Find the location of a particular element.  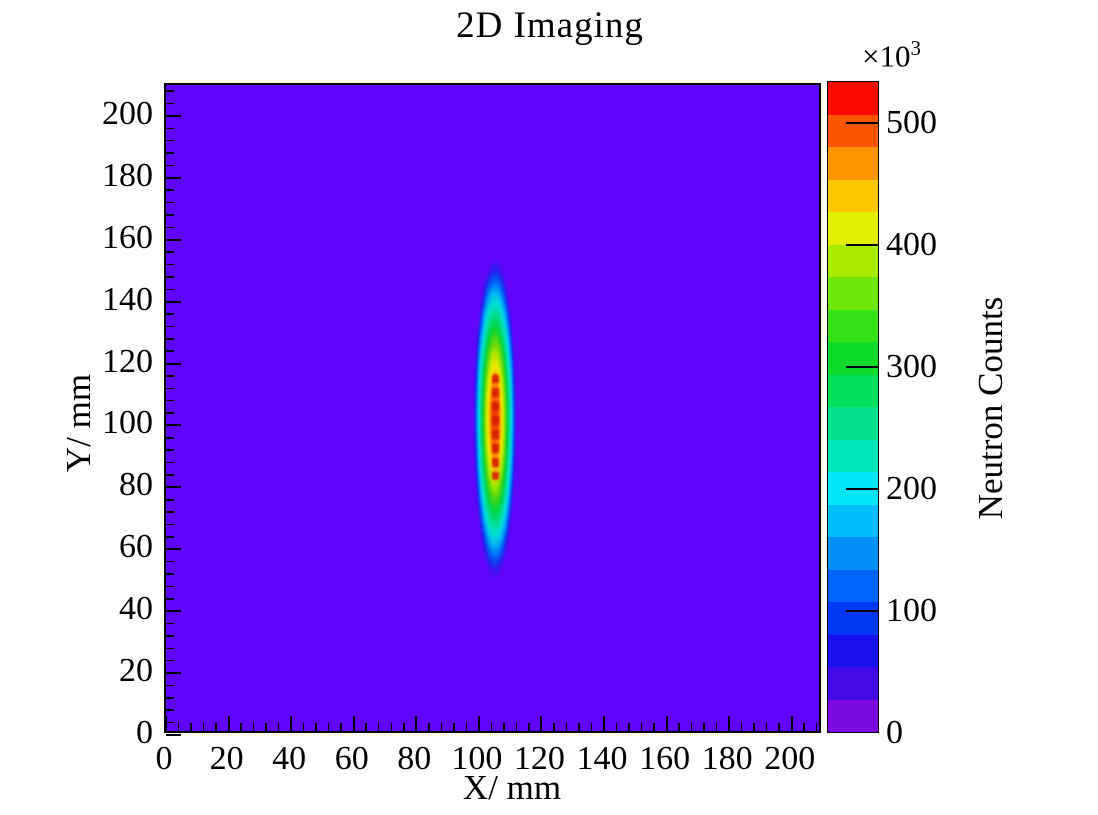

x-tick-label: 140 is located at coordinates (602, 758).